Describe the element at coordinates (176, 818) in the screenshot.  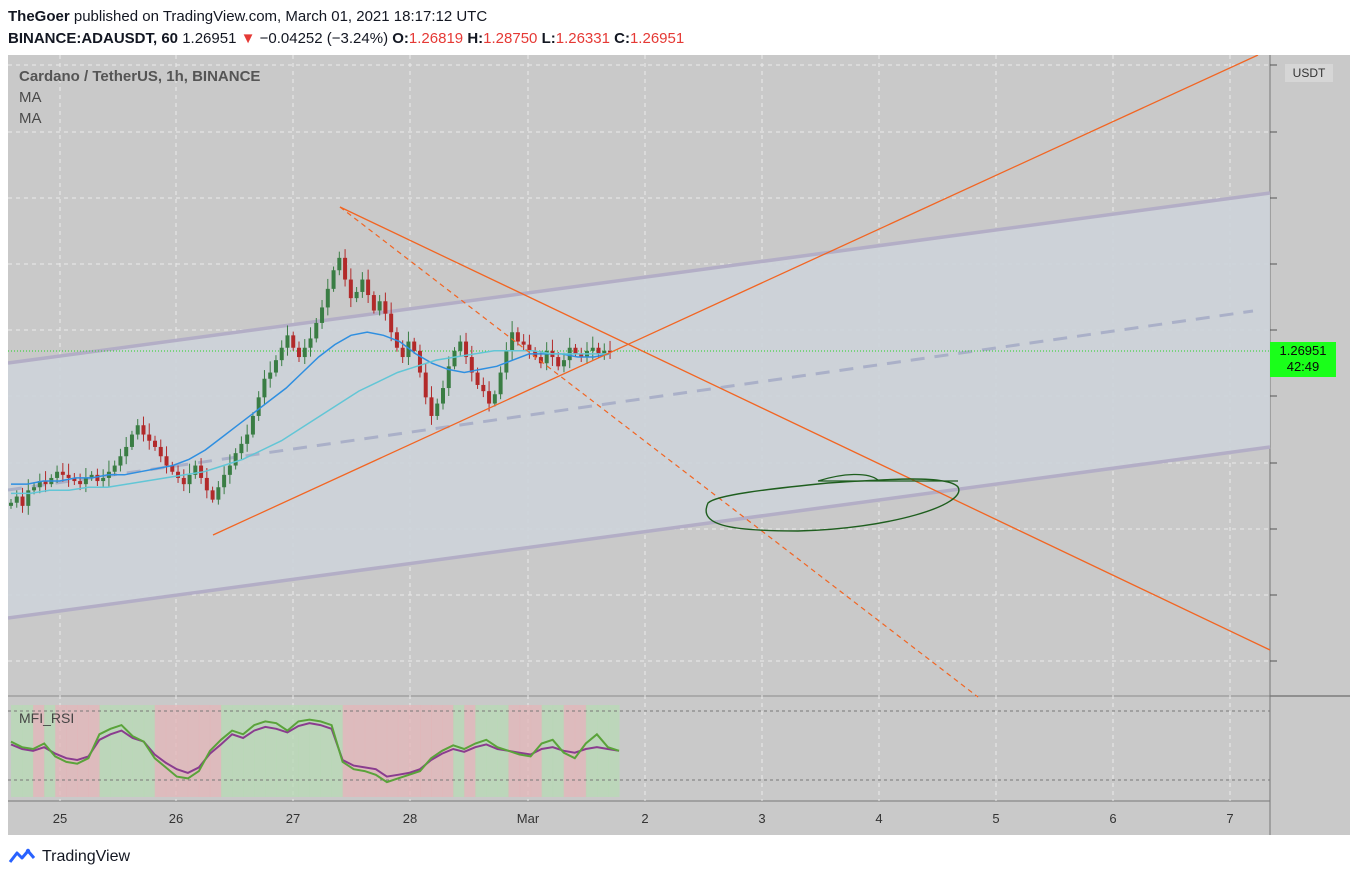
I see `x-tick-label: 26` at that location.